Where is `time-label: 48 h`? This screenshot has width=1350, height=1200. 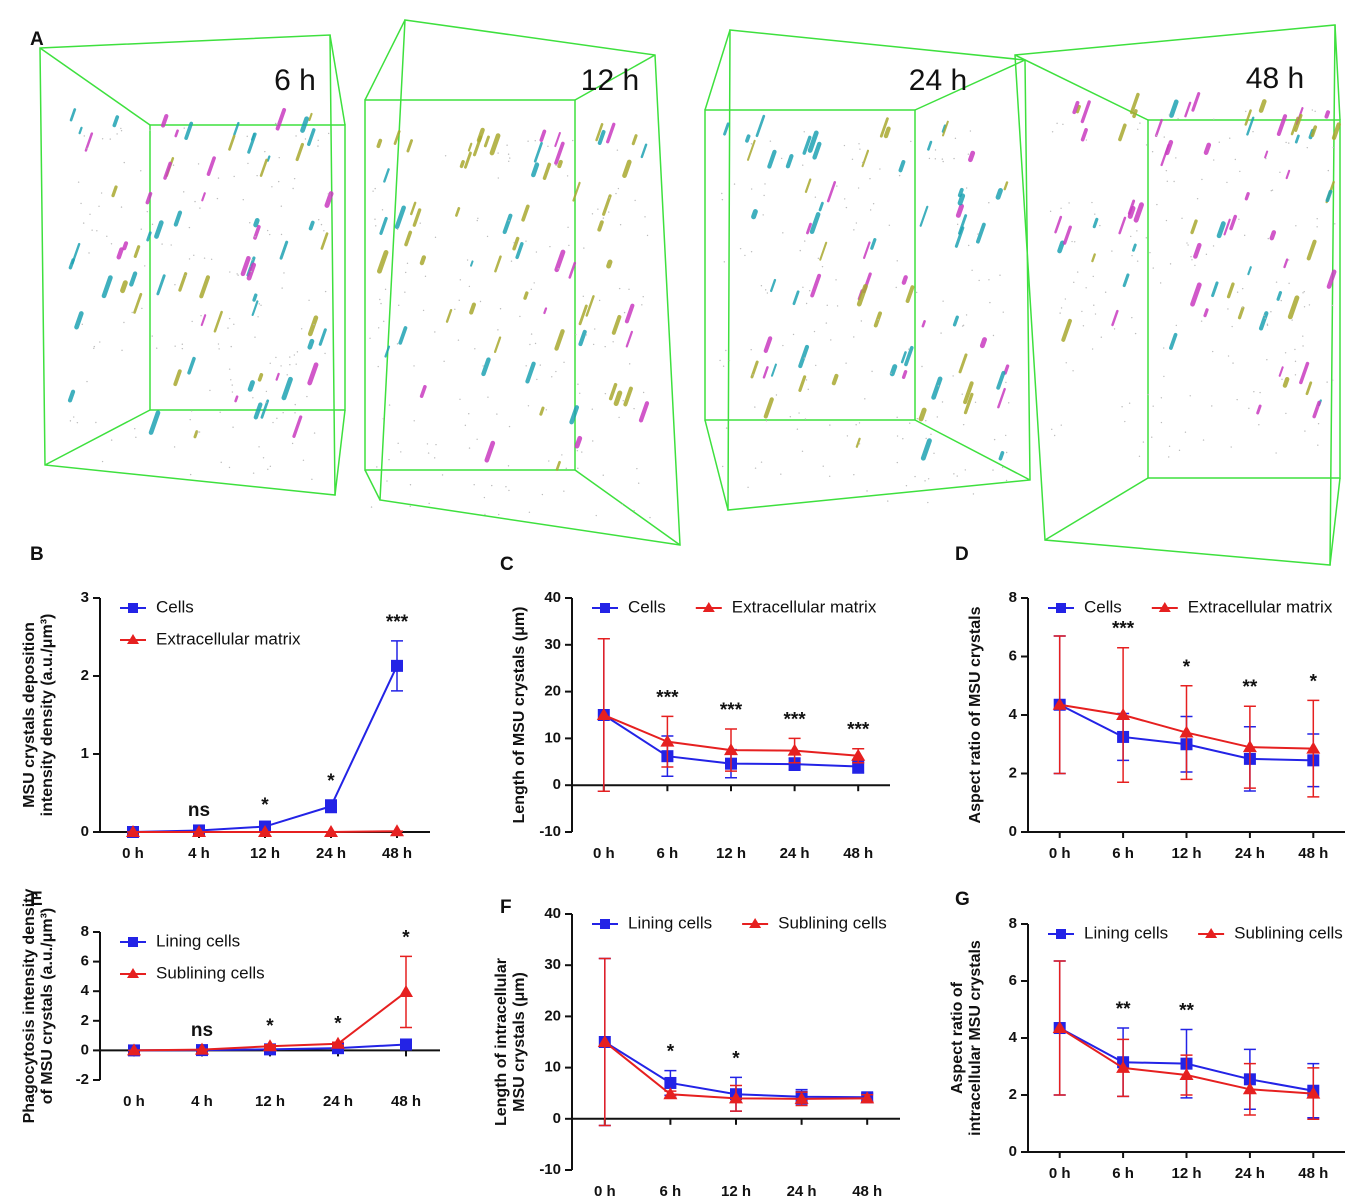 time-label: 48 h is located at coordinates (1275, 78).